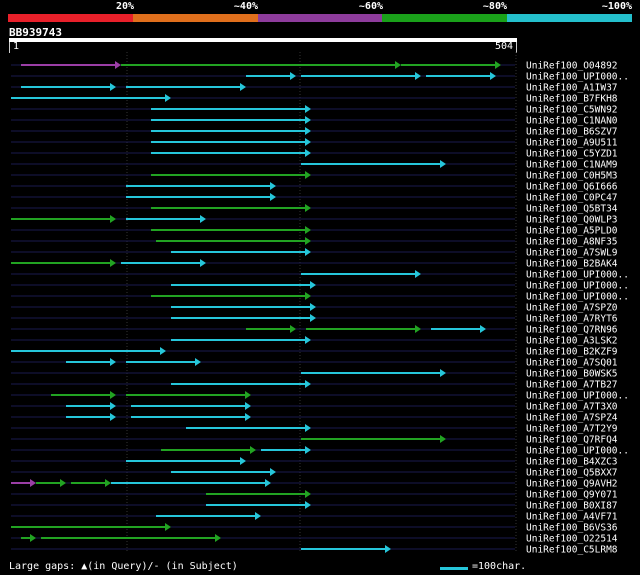 The width and height of the screenshot is (640, 575). Describe the element at coordinates (572, 308) in the screenshot. I see `hit-label: UniRef100_A7SPZ0` at that location.